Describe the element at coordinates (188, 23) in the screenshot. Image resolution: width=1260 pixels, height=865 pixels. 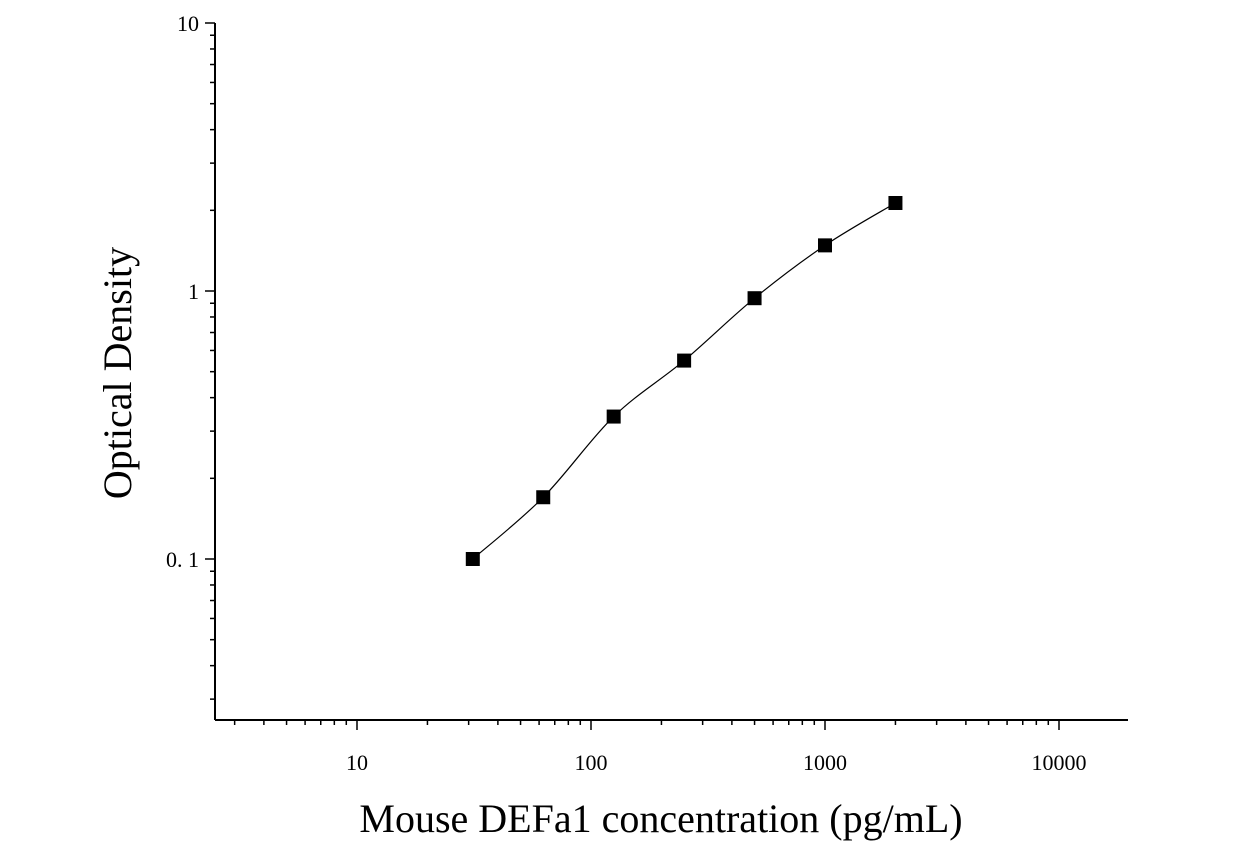
I see `y-tick-label: 10` at that location.